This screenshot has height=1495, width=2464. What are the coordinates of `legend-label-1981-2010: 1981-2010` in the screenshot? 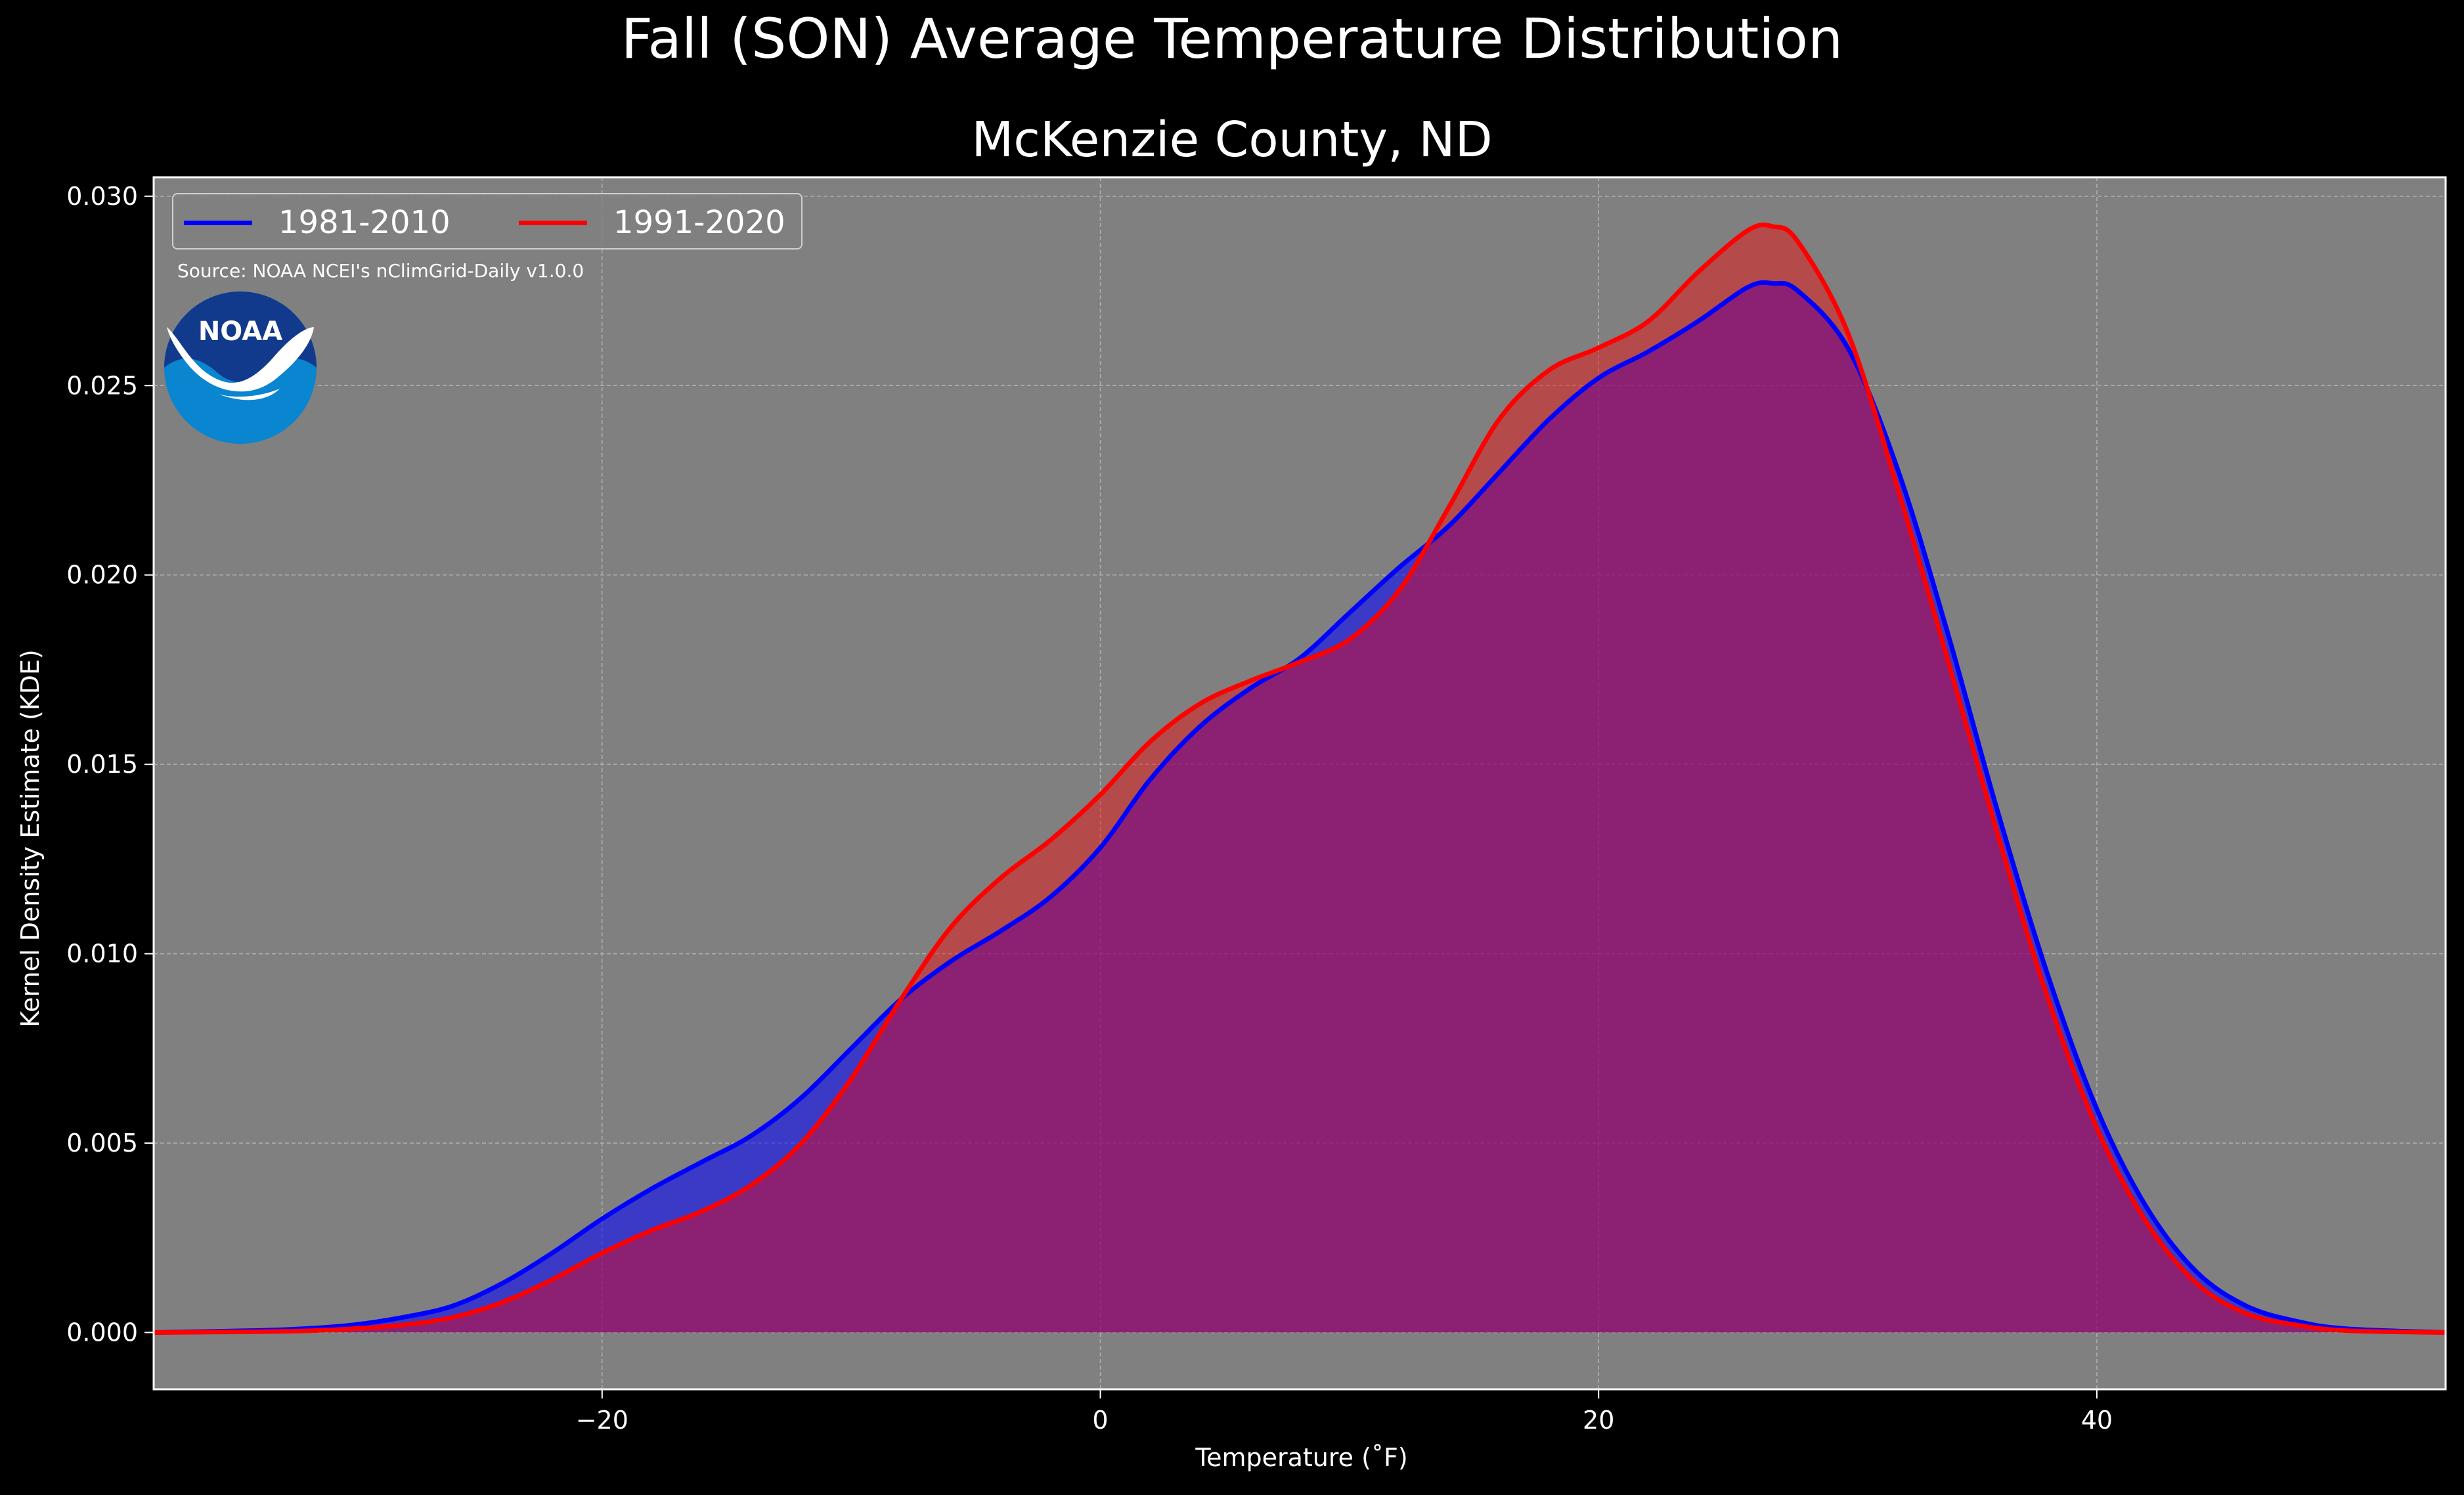 It's located at (364, 222).